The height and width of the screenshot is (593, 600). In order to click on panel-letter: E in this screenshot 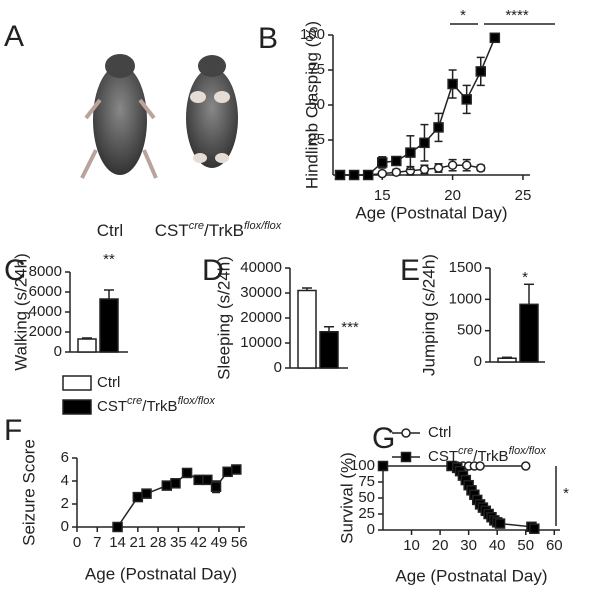, I will do `click(410, 270)`.